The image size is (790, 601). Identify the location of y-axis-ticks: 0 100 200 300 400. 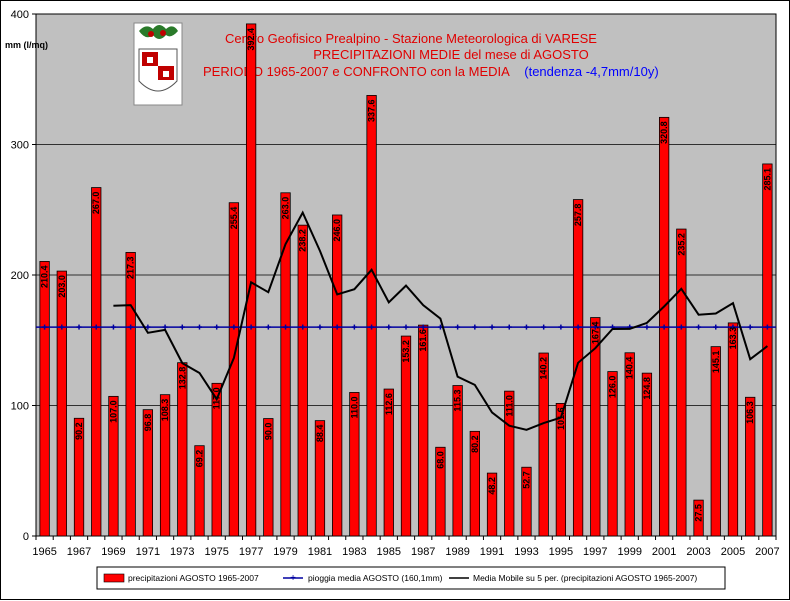
(23, 276).